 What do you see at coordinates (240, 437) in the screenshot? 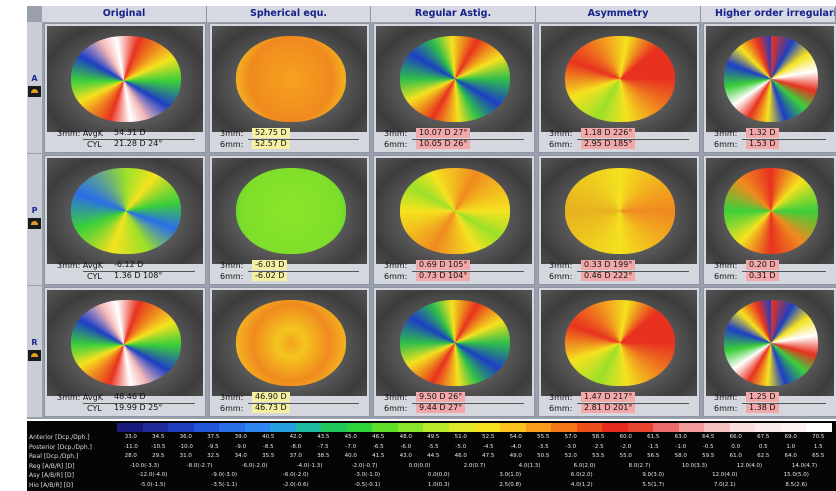
I see `scale-tick-label: 39.0` at bounding box center [240, 437].